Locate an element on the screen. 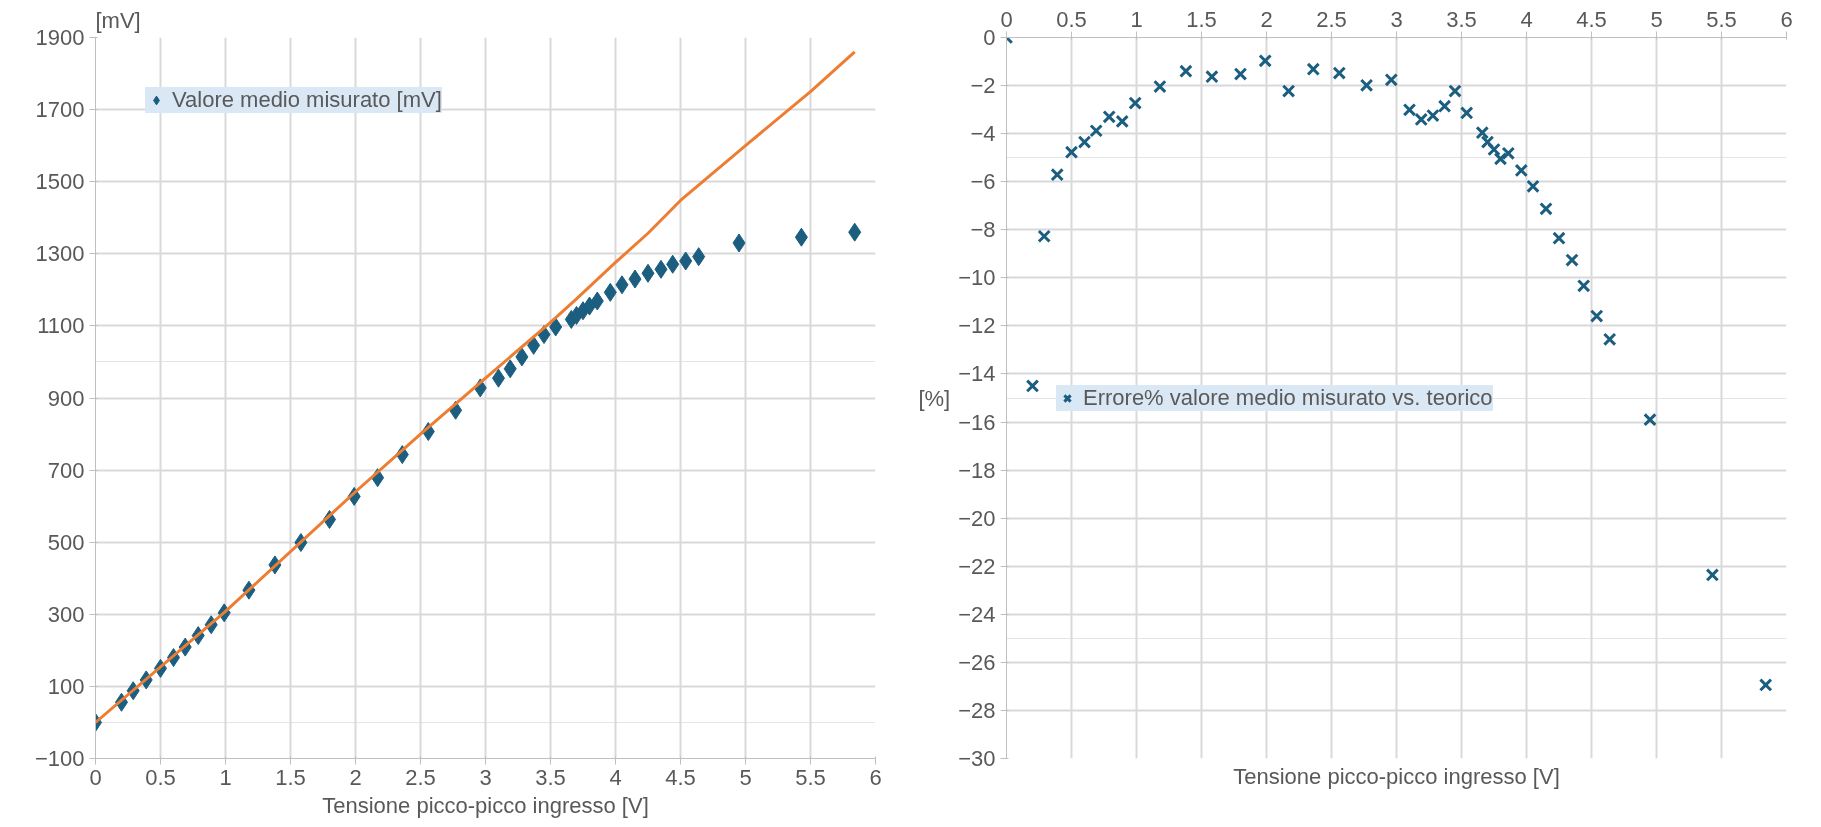 The height and width of the screenshot is (827, 1821). x-tick-label: 4 is located at coordinates (615, 777).